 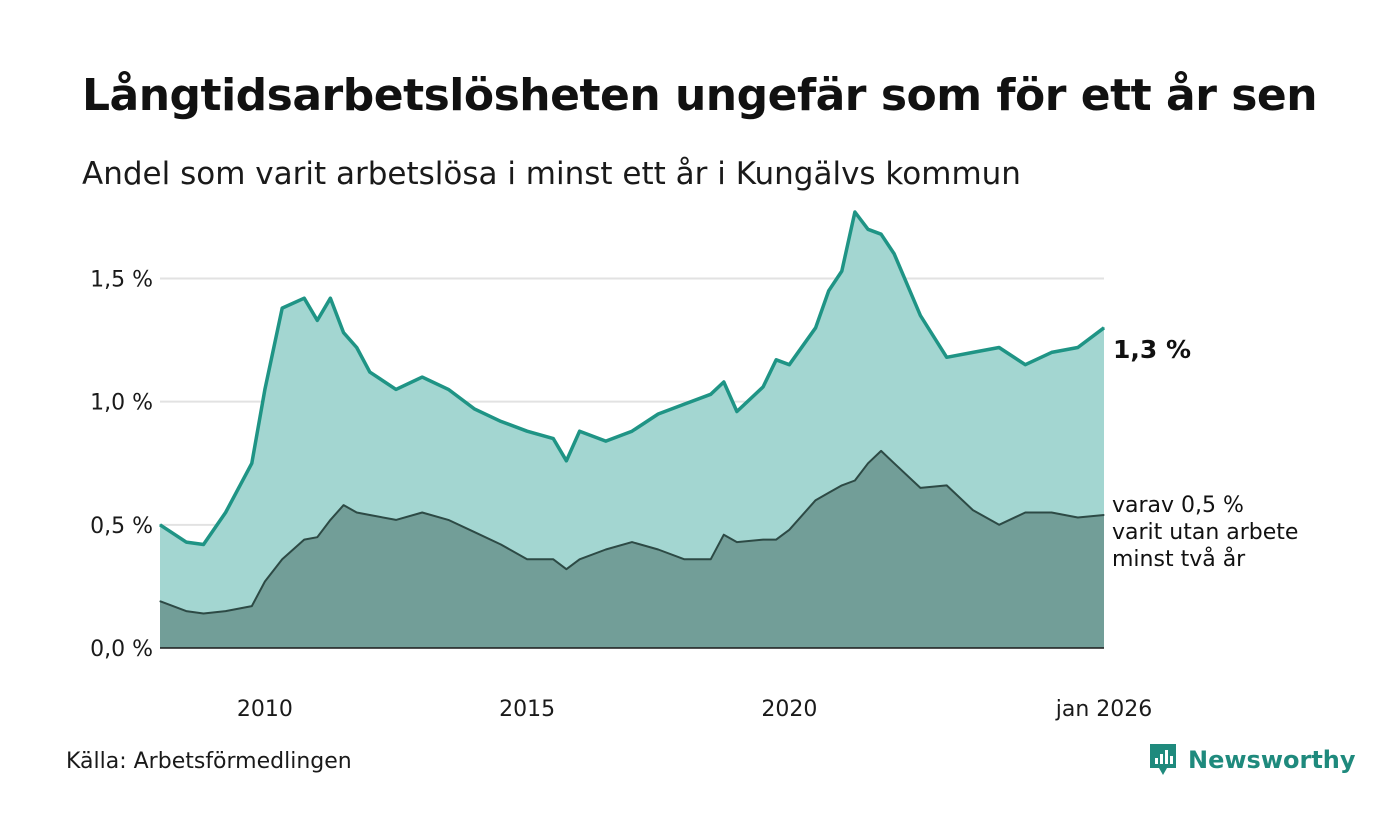 I want to click on y-tick-label: 0,5 %, so click(x=121, y=526).